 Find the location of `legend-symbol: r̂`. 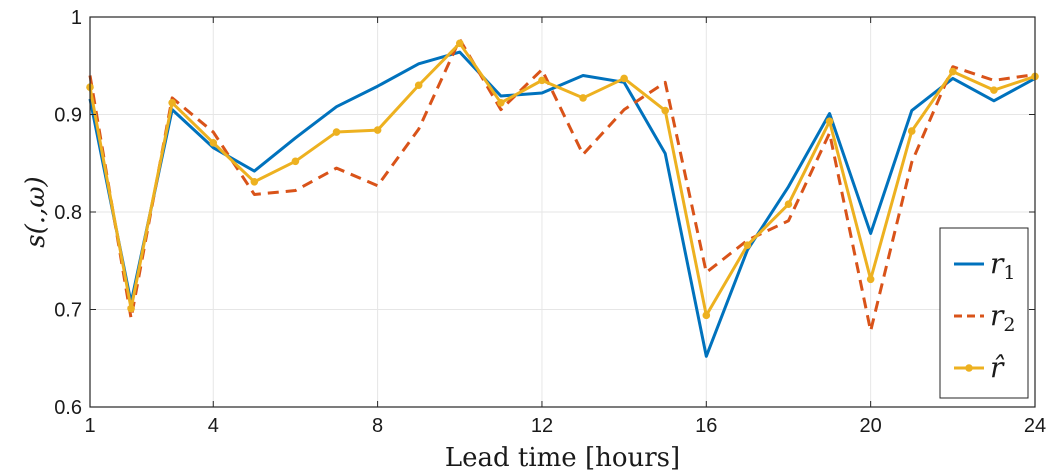

legend-symbol: r̂ is located at coordinates (997, 367).